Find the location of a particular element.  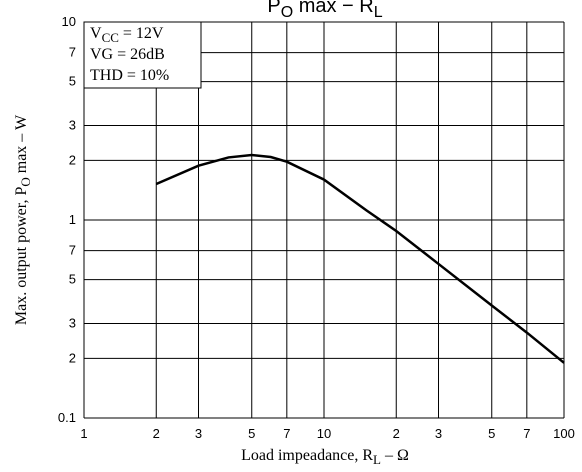

label-part: – Ω is located at coordinates (395, 455).